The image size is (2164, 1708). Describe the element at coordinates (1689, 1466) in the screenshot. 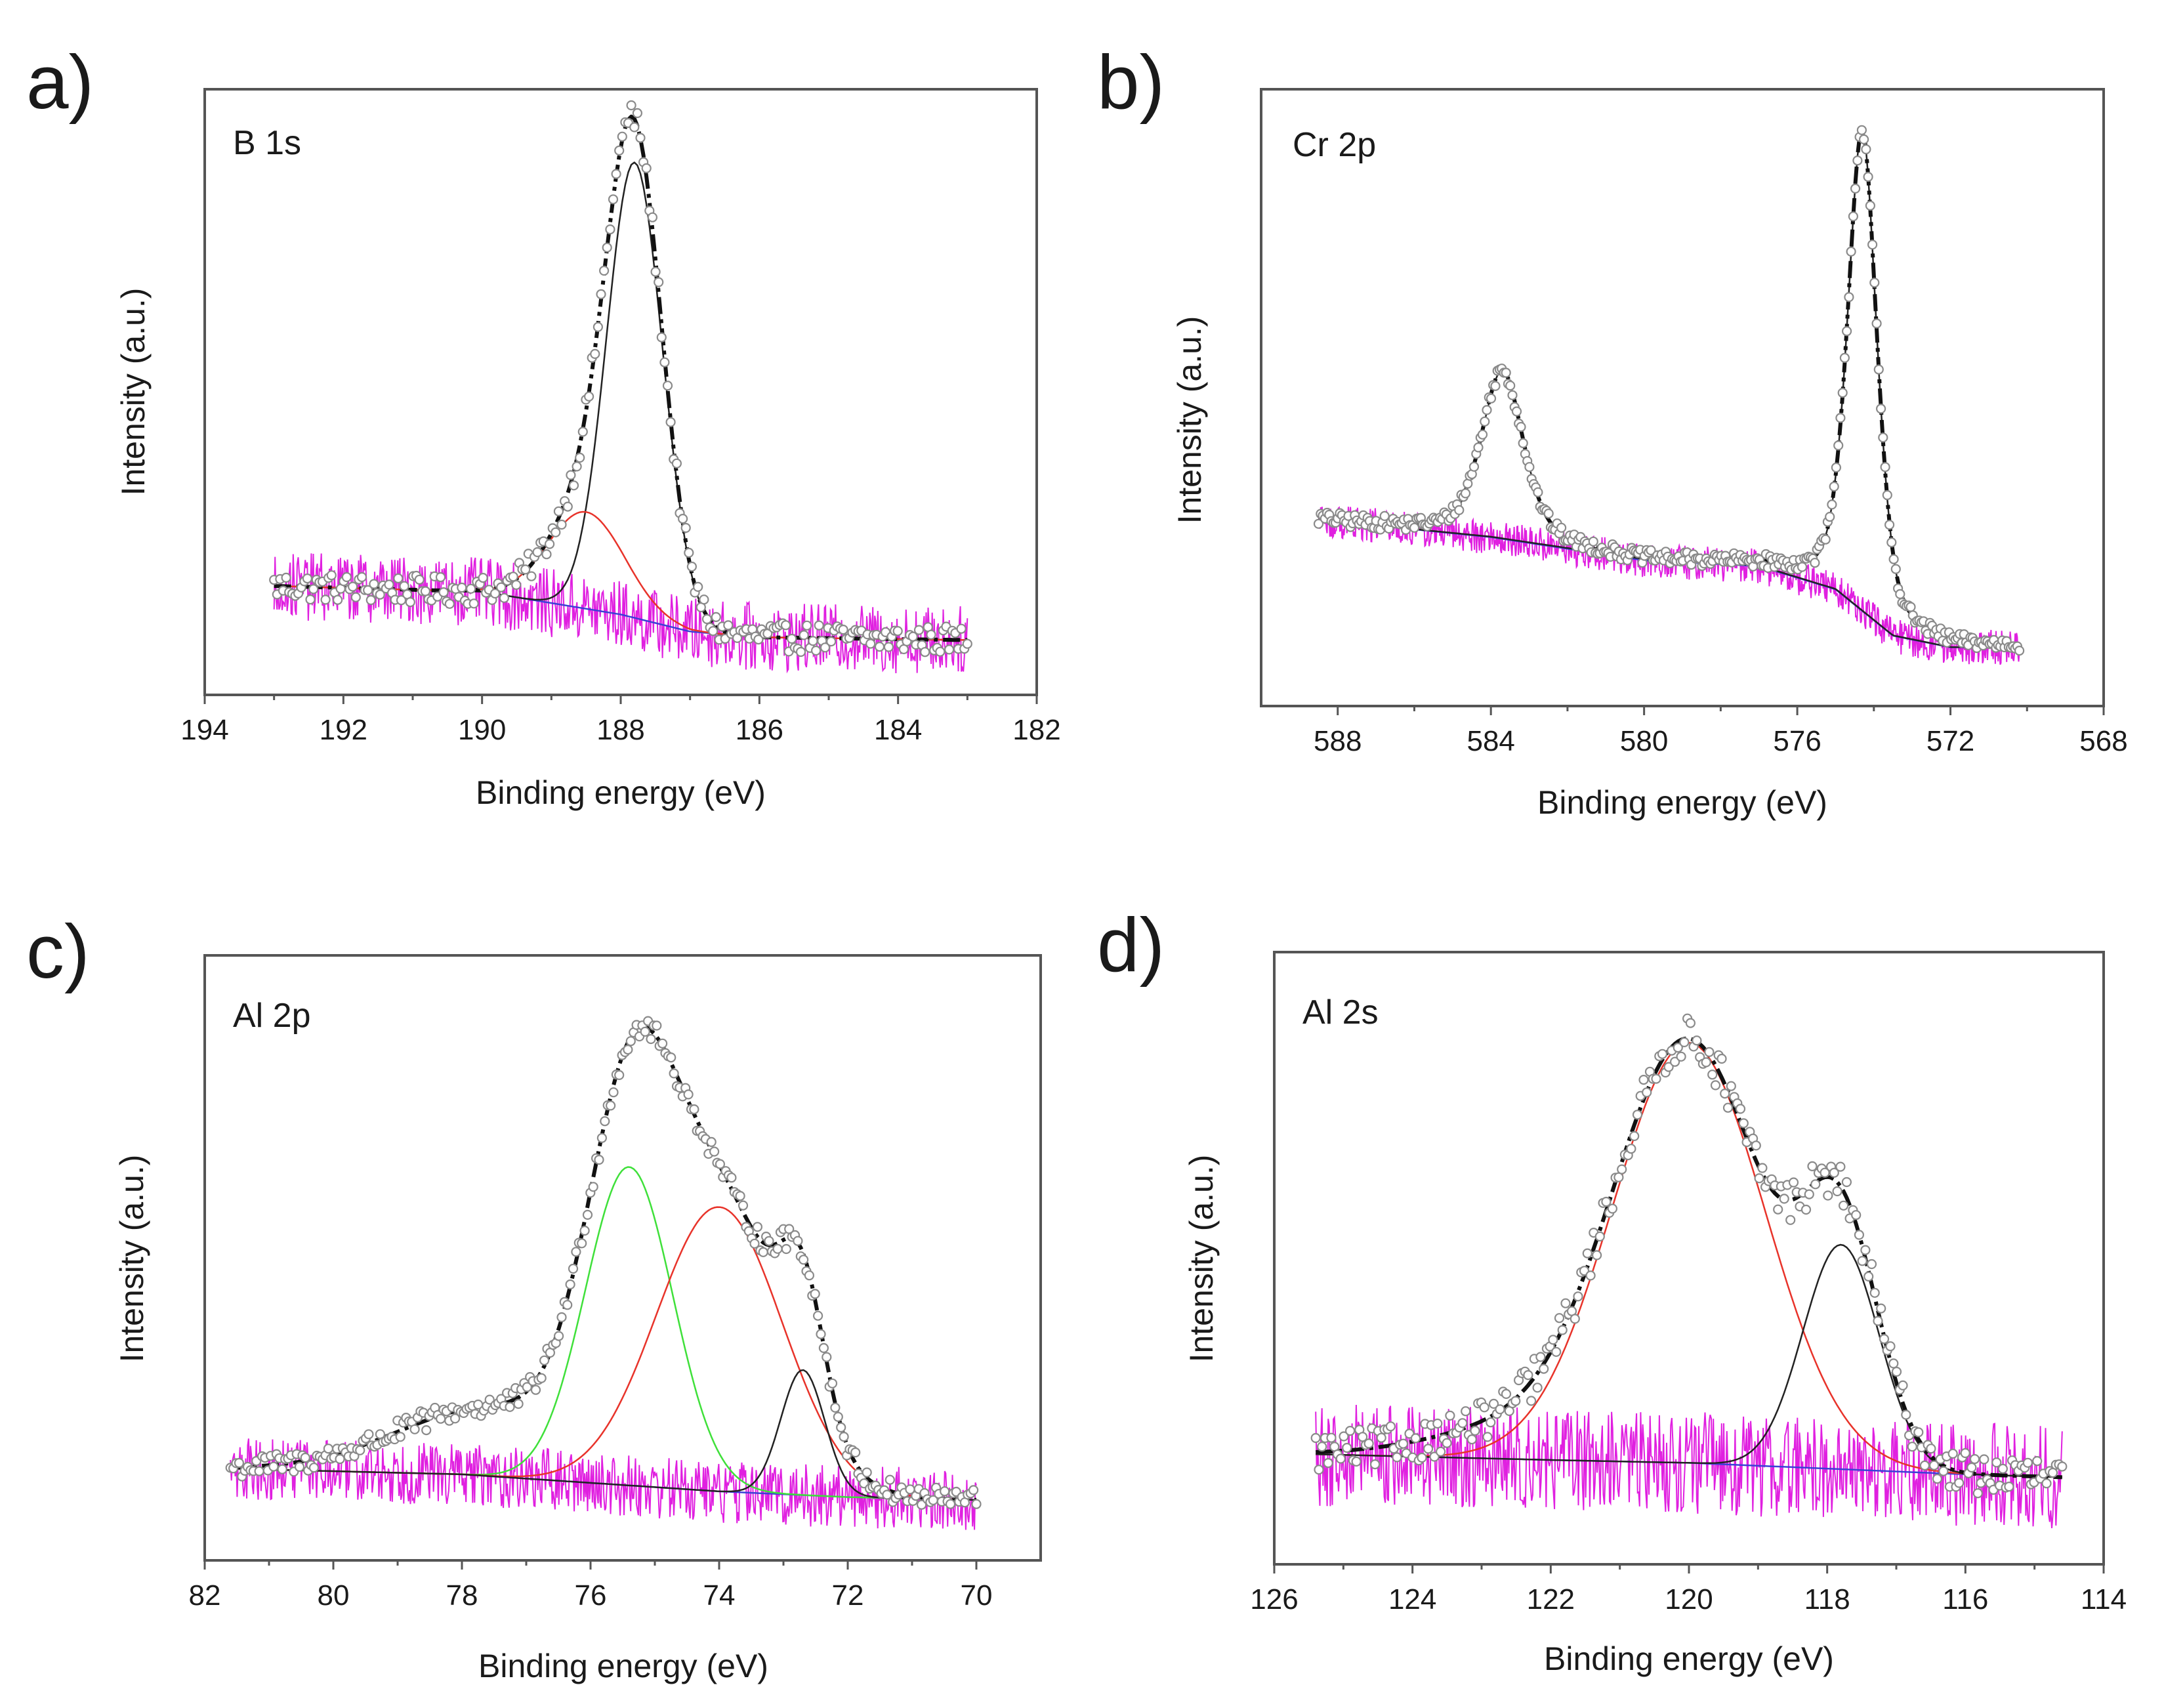

I see `residual-line-d` at that location.